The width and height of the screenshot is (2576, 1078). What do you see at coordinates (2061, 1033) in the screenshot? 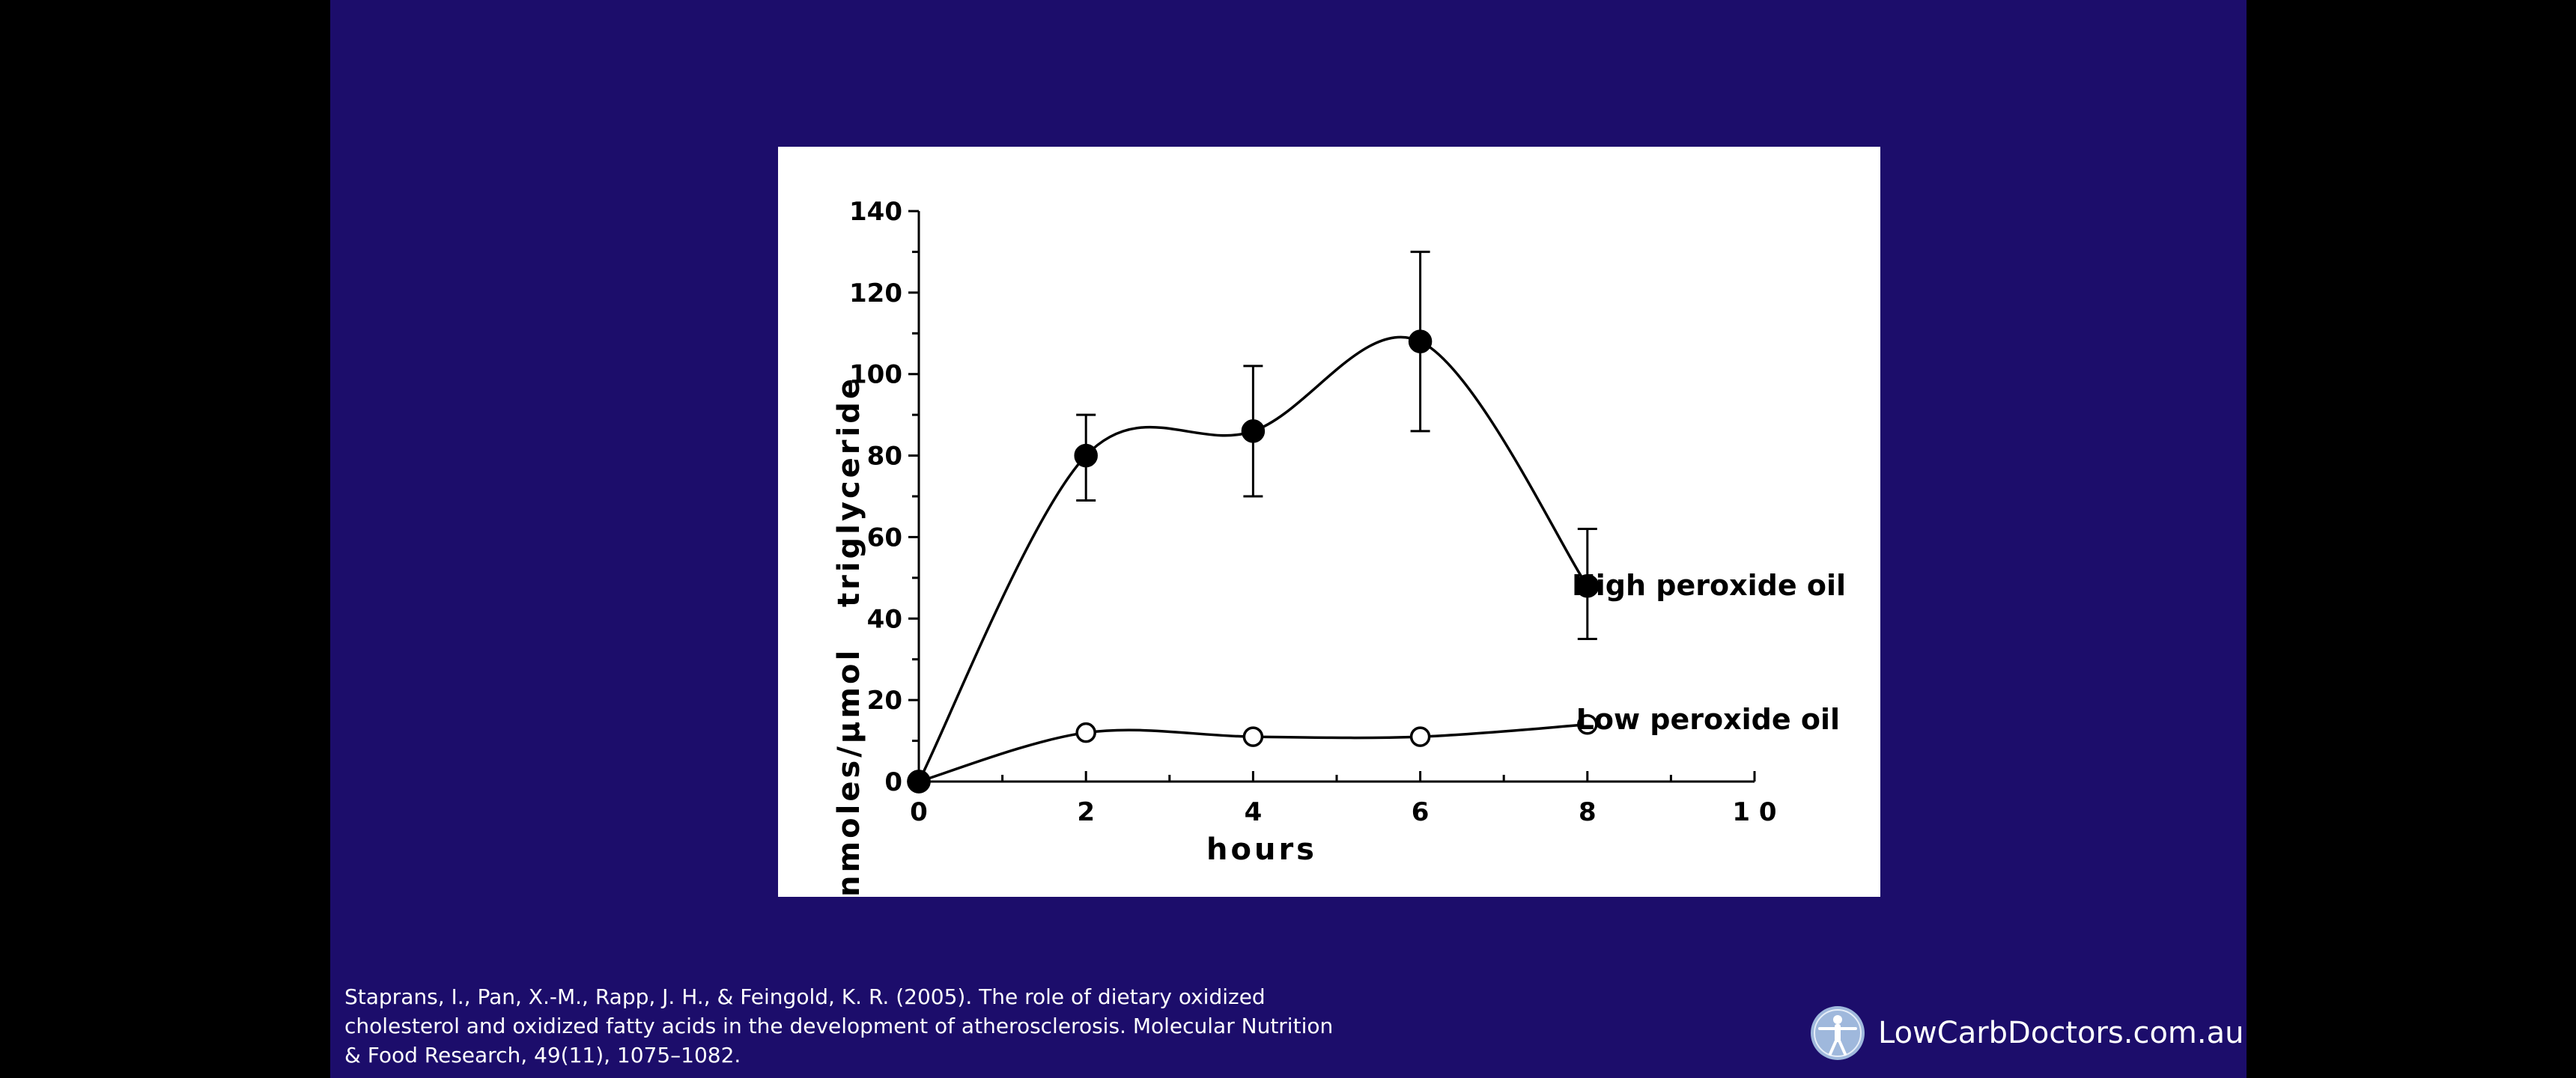
I see `brand-name: LowCarbDoctors.com.au` at bounding box center [2061, 1033].